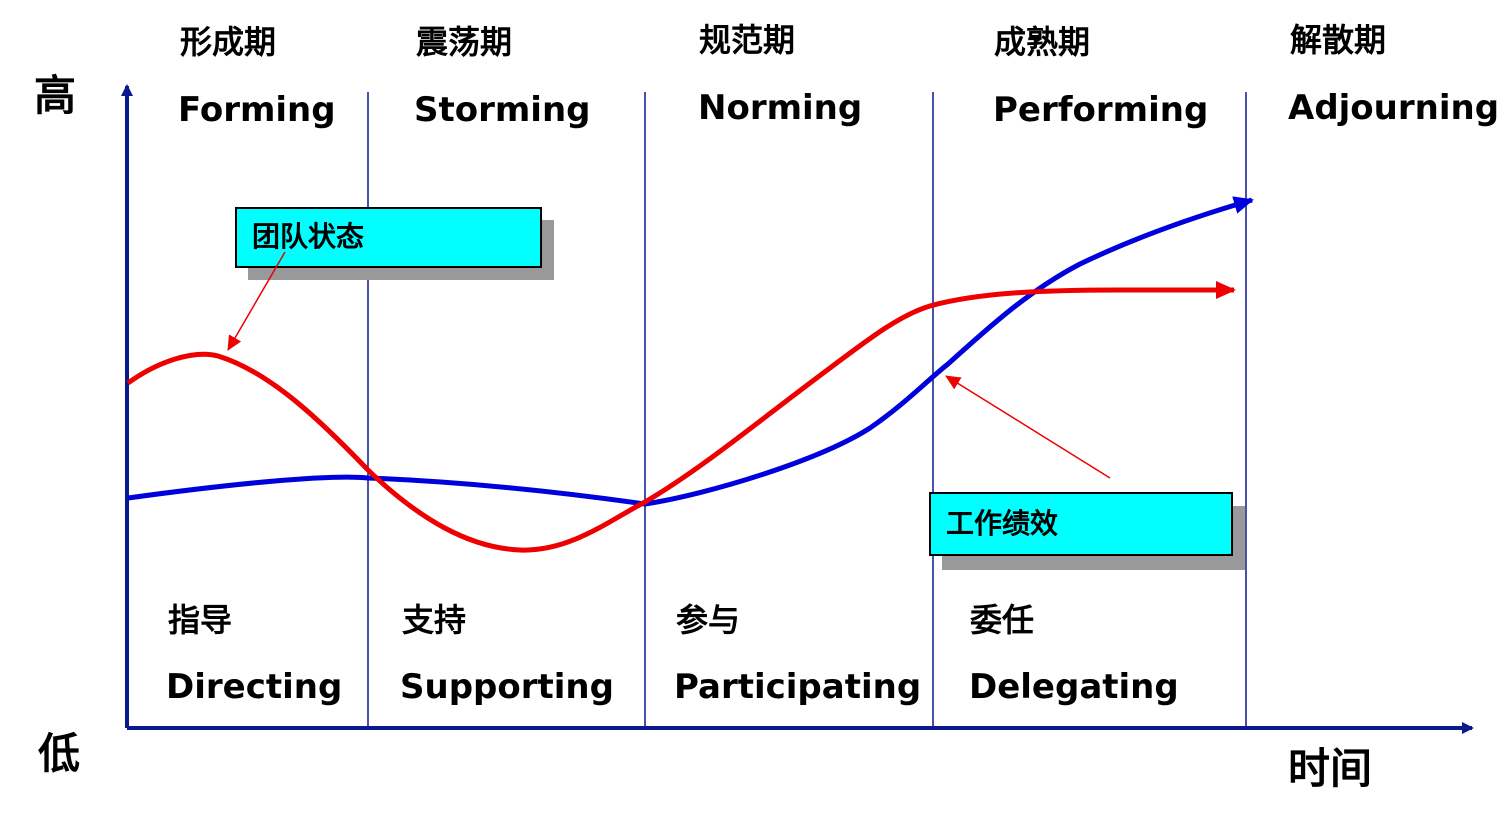 Image resolution: width=1511 pixels, height=821 pixels. Describe the element at coordinates (1028, 427) in the screenshot. I see `callout-work-performance-pointer` at that location.